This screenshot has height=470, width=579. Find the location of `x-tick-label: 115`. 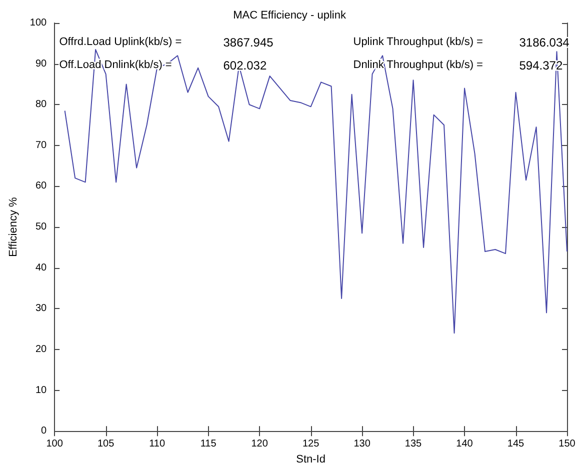

x-tick-label: 115 is located at coordinates (208, 444).